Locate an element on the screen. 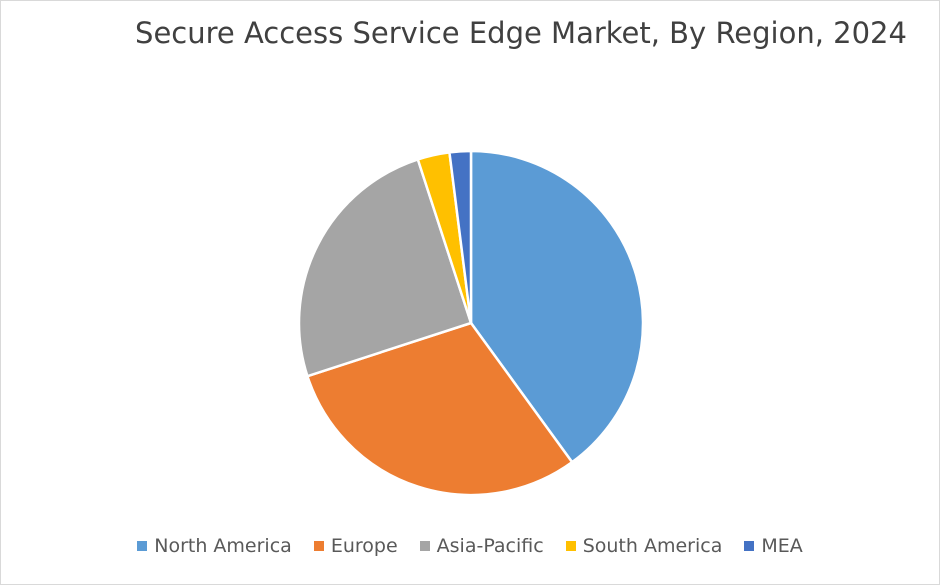 The height and width of the screenshot is (585, 940). legend-item: Asia-Pacific is located at coordinates (481, 546).